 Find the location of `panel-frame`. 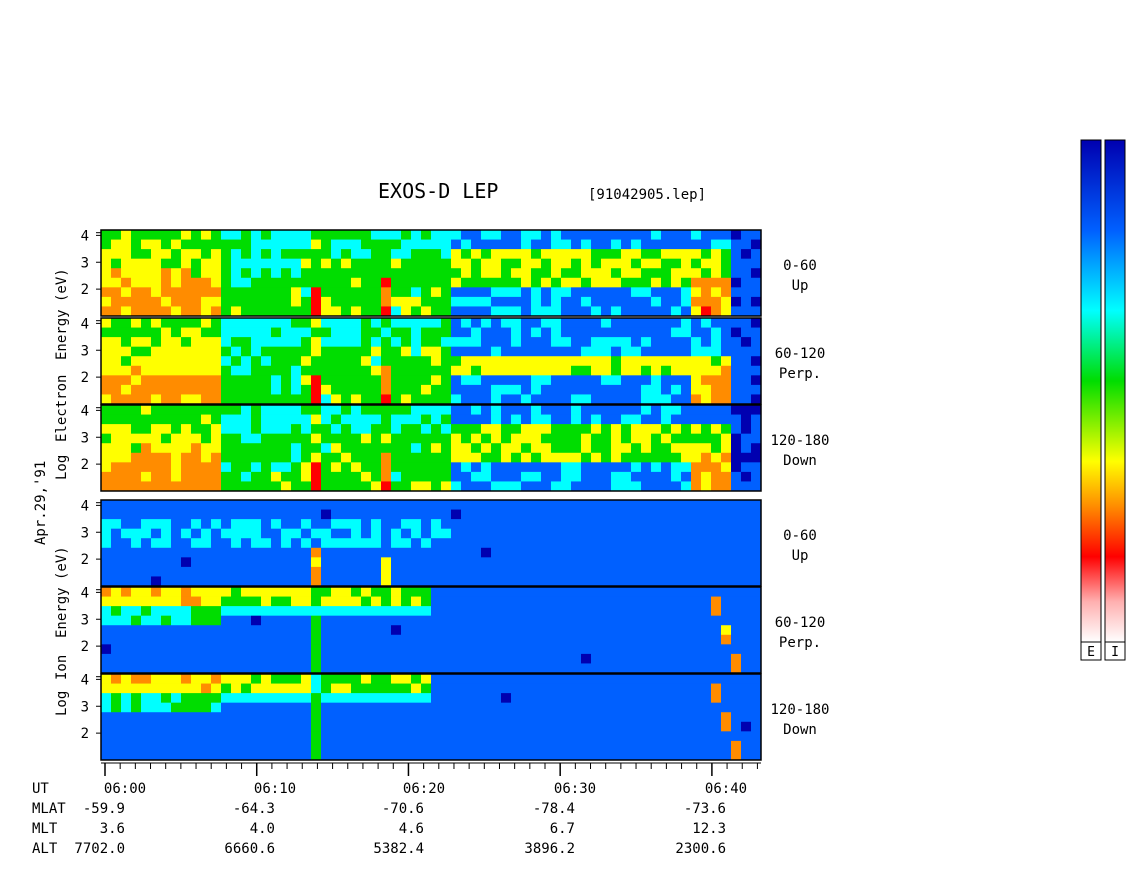

panel-frame is located at coordinates (431, 543).